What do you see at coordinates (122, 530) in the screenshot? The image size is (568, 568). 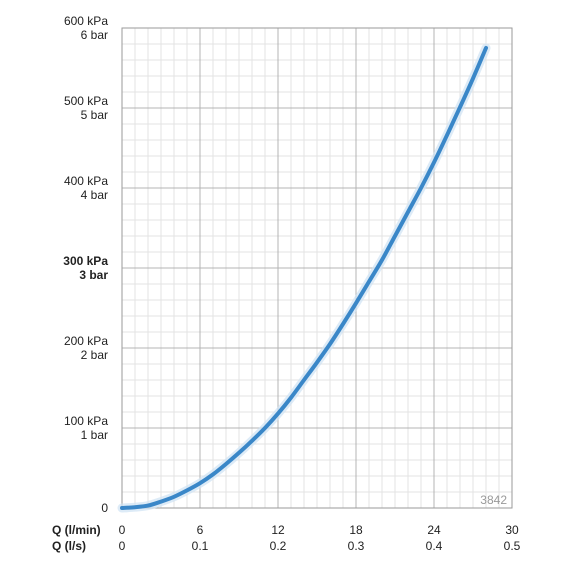 I see `x-tick-label-lmin: 0` at bounding box center [122, 530].